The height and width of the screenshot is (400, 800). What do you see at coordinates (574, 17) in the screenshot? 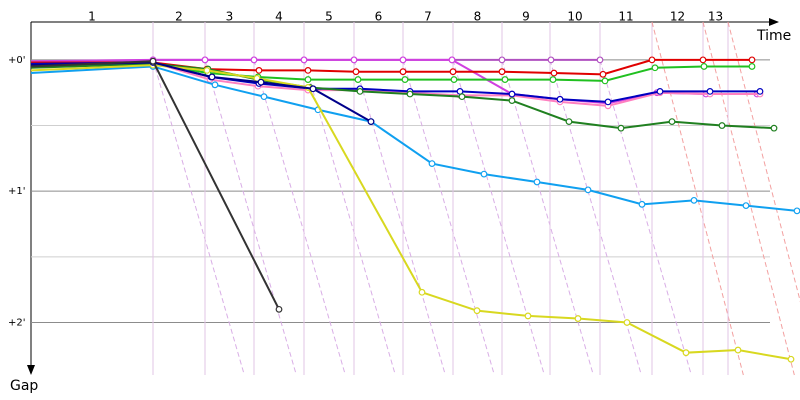
I see `stage-label: 10` at bounding box center [574, 17].